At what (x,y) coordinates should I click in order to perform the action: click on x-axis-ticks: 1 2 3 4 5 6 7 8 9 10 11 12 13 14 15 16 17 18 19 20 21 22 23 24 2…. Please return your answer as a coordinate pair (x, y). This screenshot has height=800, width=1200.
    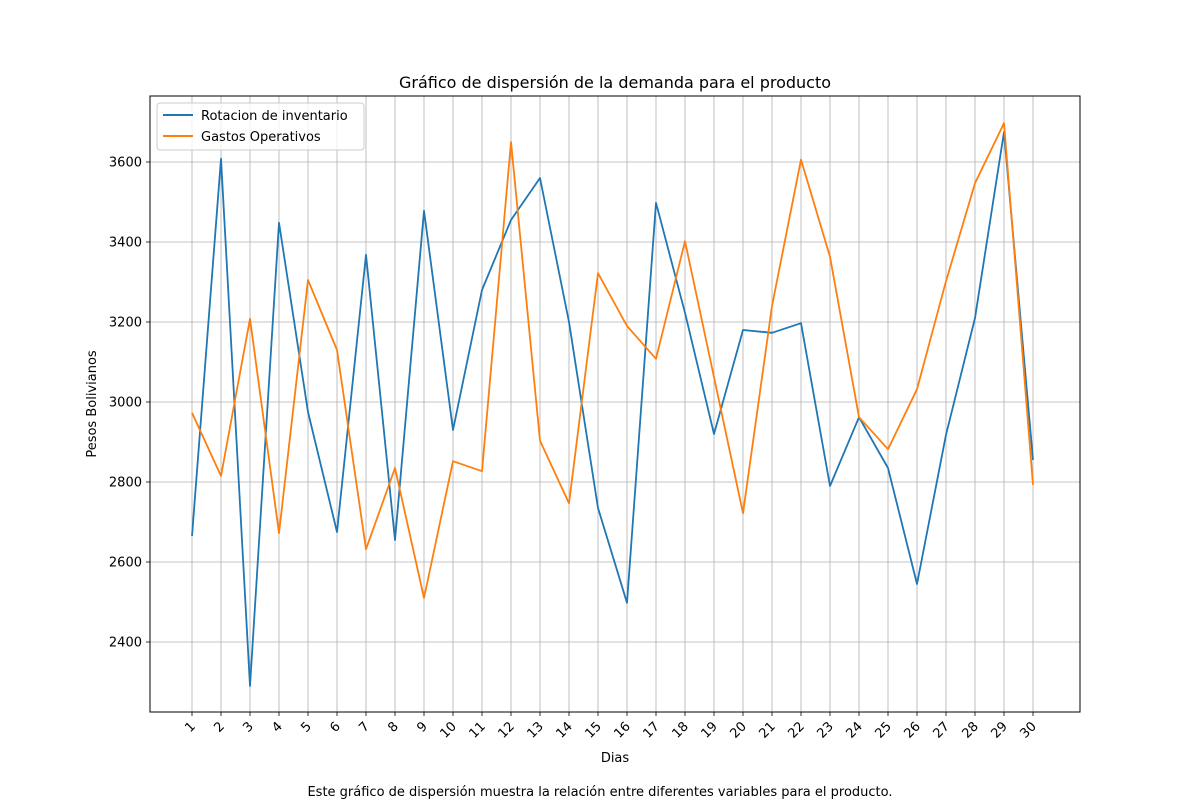
    Looking at the image, I should click on (611, 727).